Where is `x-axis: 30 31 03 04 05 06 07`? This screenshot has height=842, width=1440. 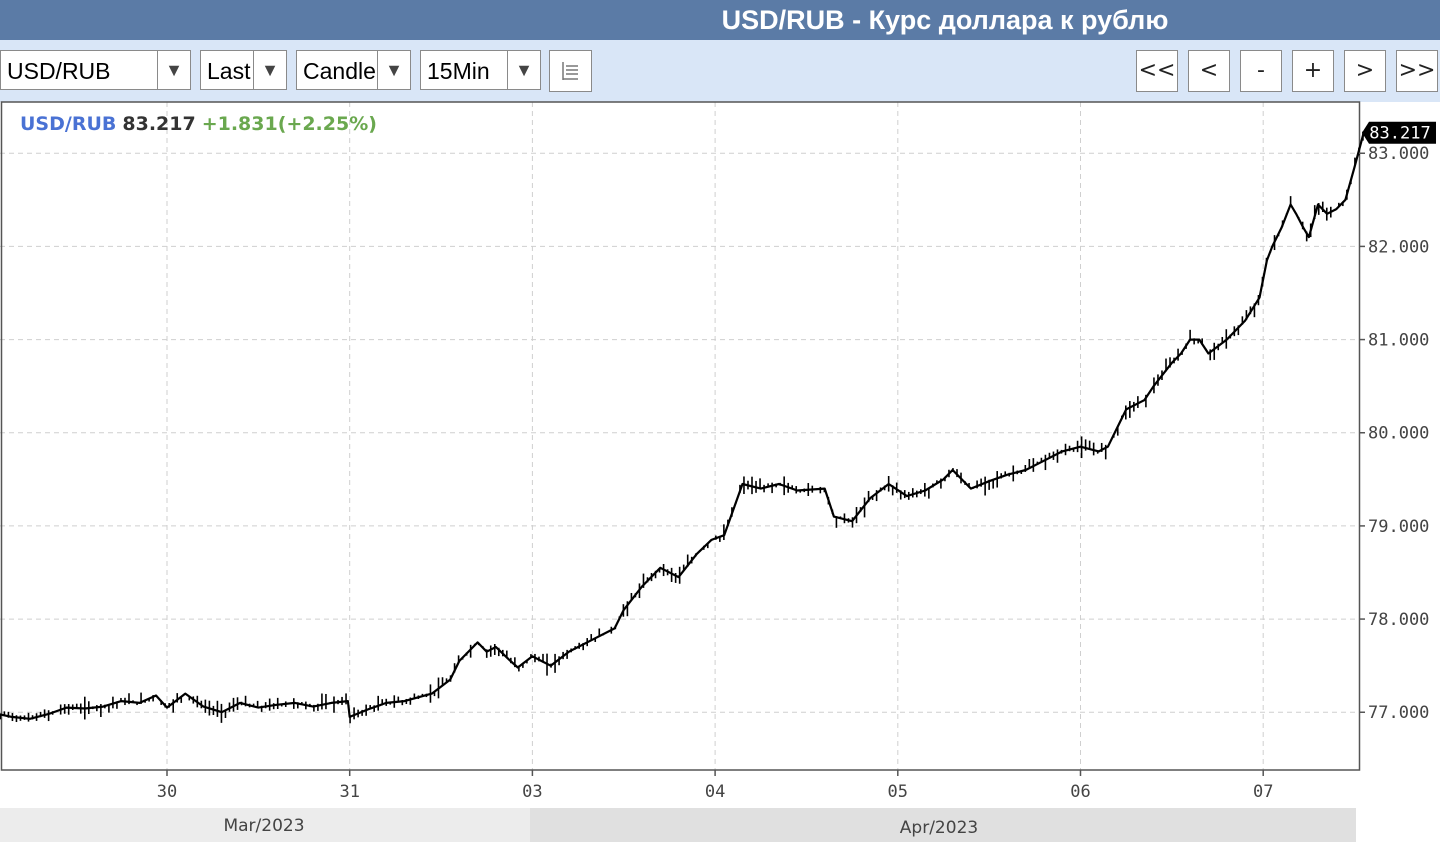
x-axis: 30 31 03 04 05 06 07 is located at coordinates (715, 786).